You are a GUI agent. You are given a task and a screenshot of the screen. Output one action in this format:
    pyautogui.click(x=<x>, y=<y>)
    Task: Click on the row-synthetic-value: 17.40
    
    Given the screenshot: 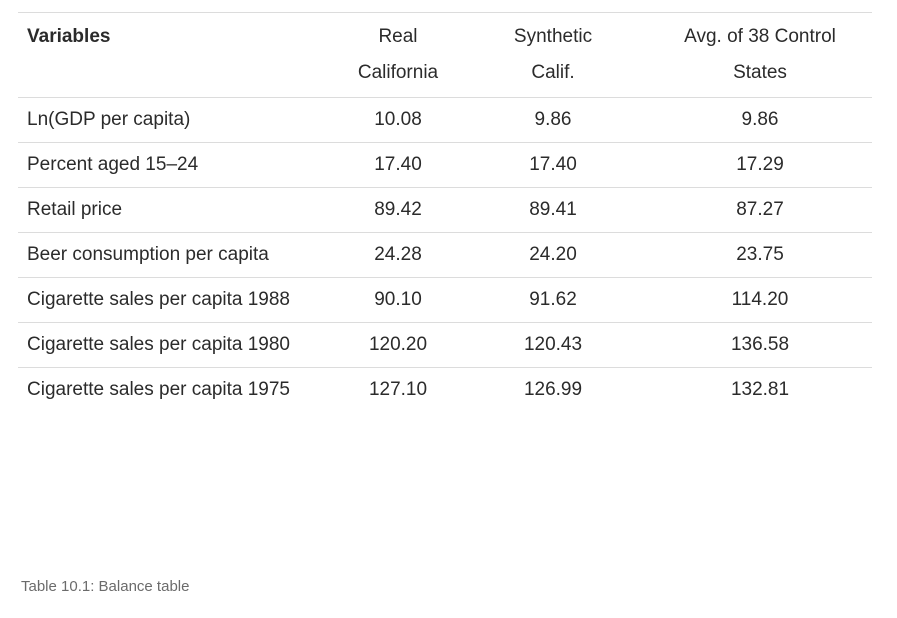 What is the action you would take?
    pyautogui.click(x=553, y=164)
    